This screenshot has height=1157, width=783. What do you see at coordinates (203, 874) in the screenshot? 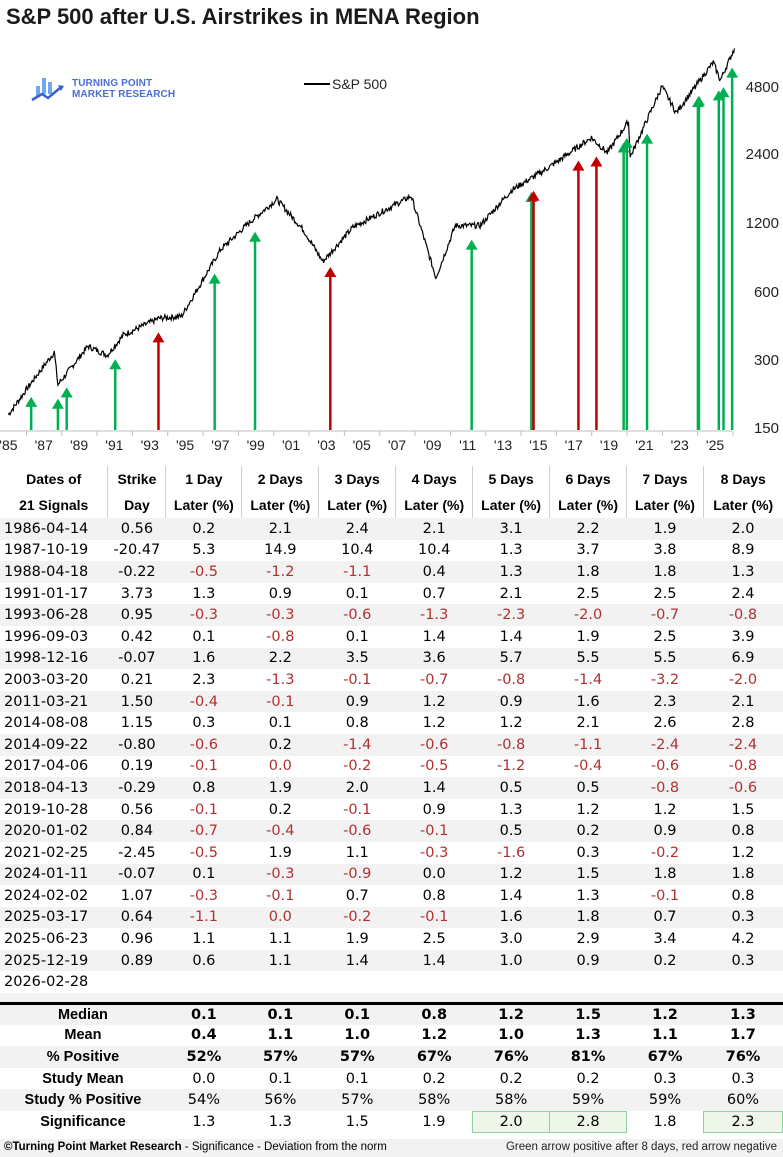
I see `return-cell: 0.1` at bounding box center [203, 874].